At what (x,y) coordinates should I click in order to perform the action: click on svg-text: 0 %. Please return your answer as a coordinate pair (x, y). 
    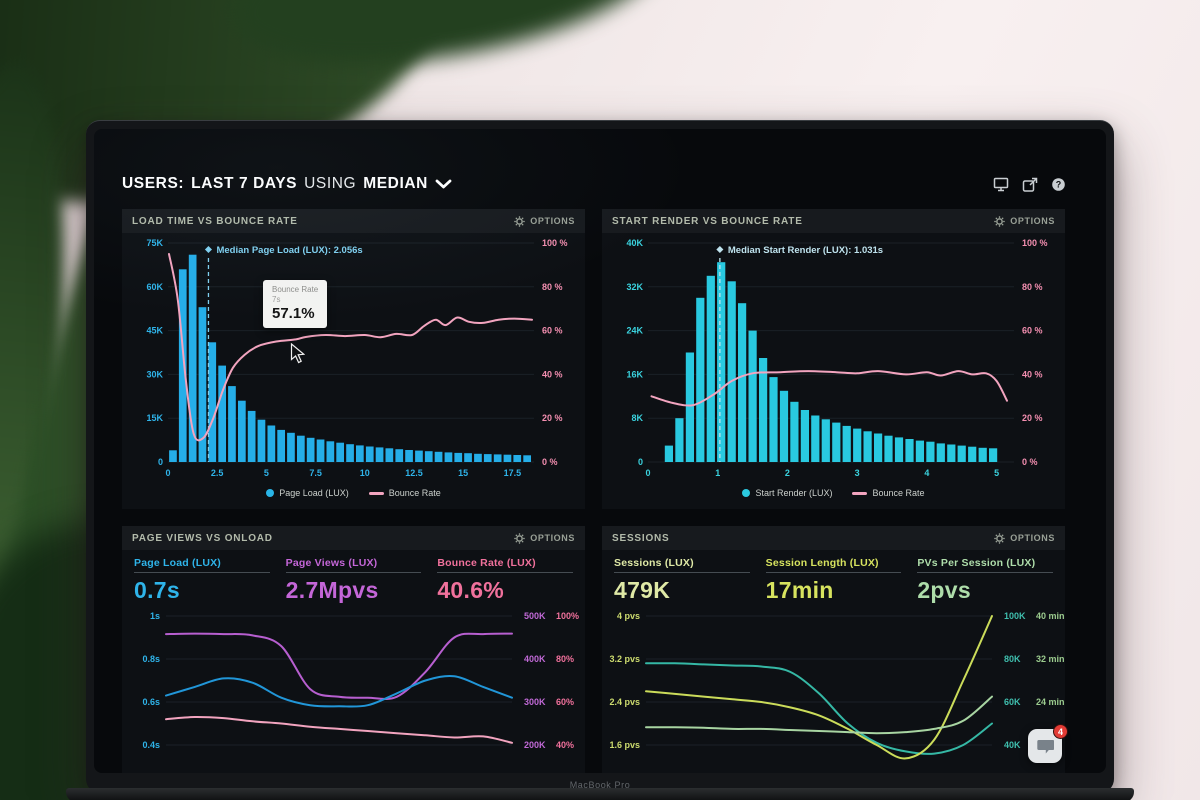
    Looking at the image, I should click on (550, 462).